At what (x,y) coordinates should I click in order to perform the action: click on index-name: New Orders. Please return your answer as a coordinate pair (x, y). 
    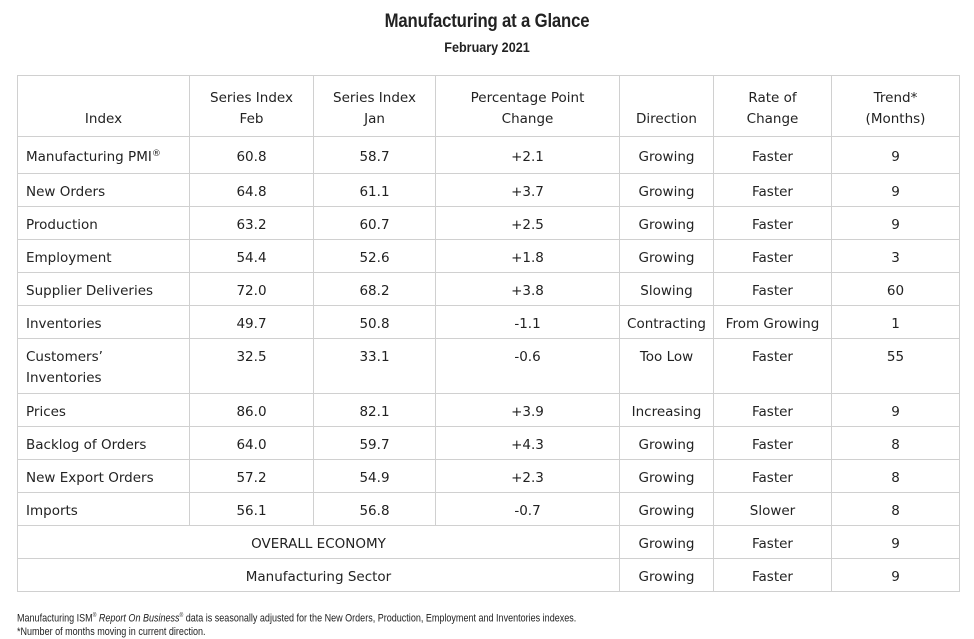
    Looking at the image, I should click on (103, 190).